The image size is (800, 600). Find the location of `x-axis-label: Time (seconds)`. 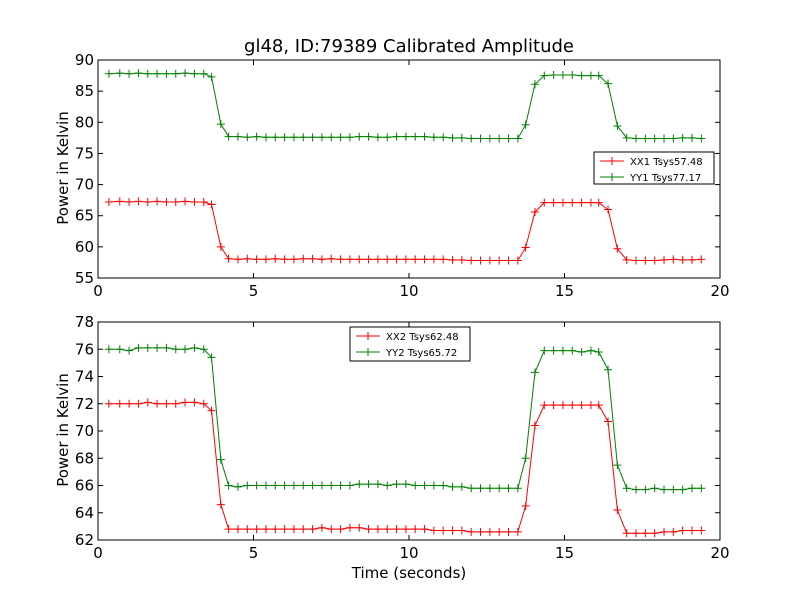

x-axis-label: Time (seconds) is located at coordinates (409, 573).